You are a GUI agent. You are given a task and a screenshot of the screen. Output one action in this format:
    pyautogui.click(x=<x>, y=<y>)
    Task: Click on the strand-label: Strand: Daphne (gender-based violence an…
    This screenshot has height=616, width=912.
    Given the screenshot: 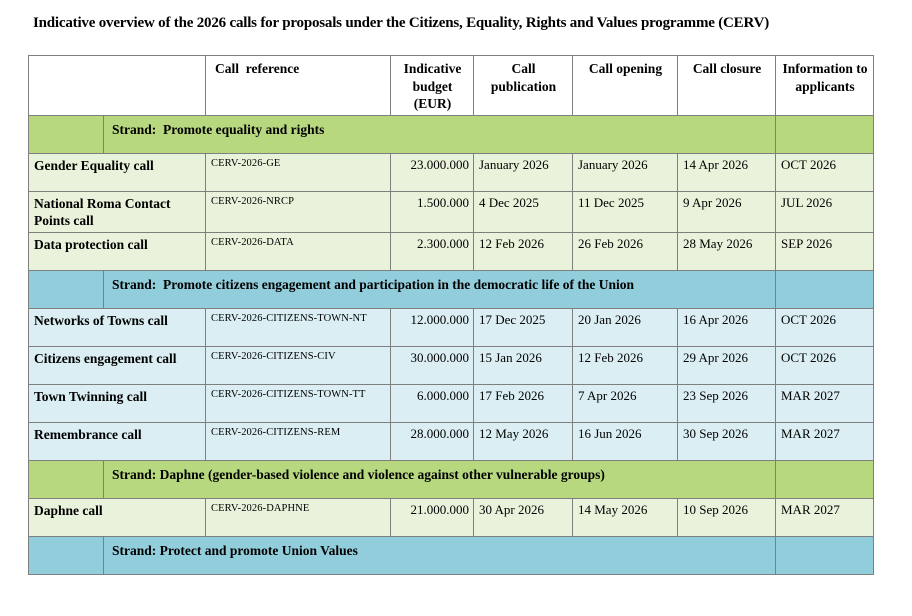 What is the action you would take?
    pyautogui.click(x=439, y=479)
    